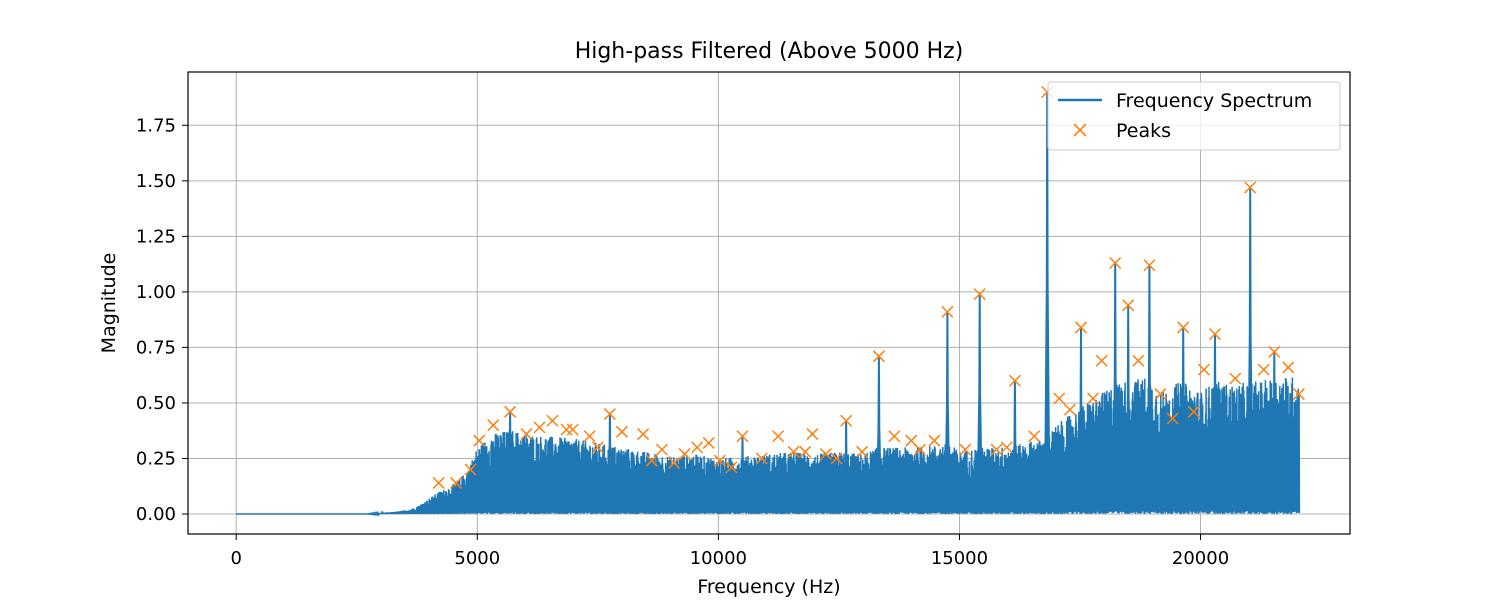 Image resolution: width=1500 pixels, height=604 pixels. Describe the element at coordinates (156, 403) in the screenshot. I see `y-tick-label: 0.50` at that location.